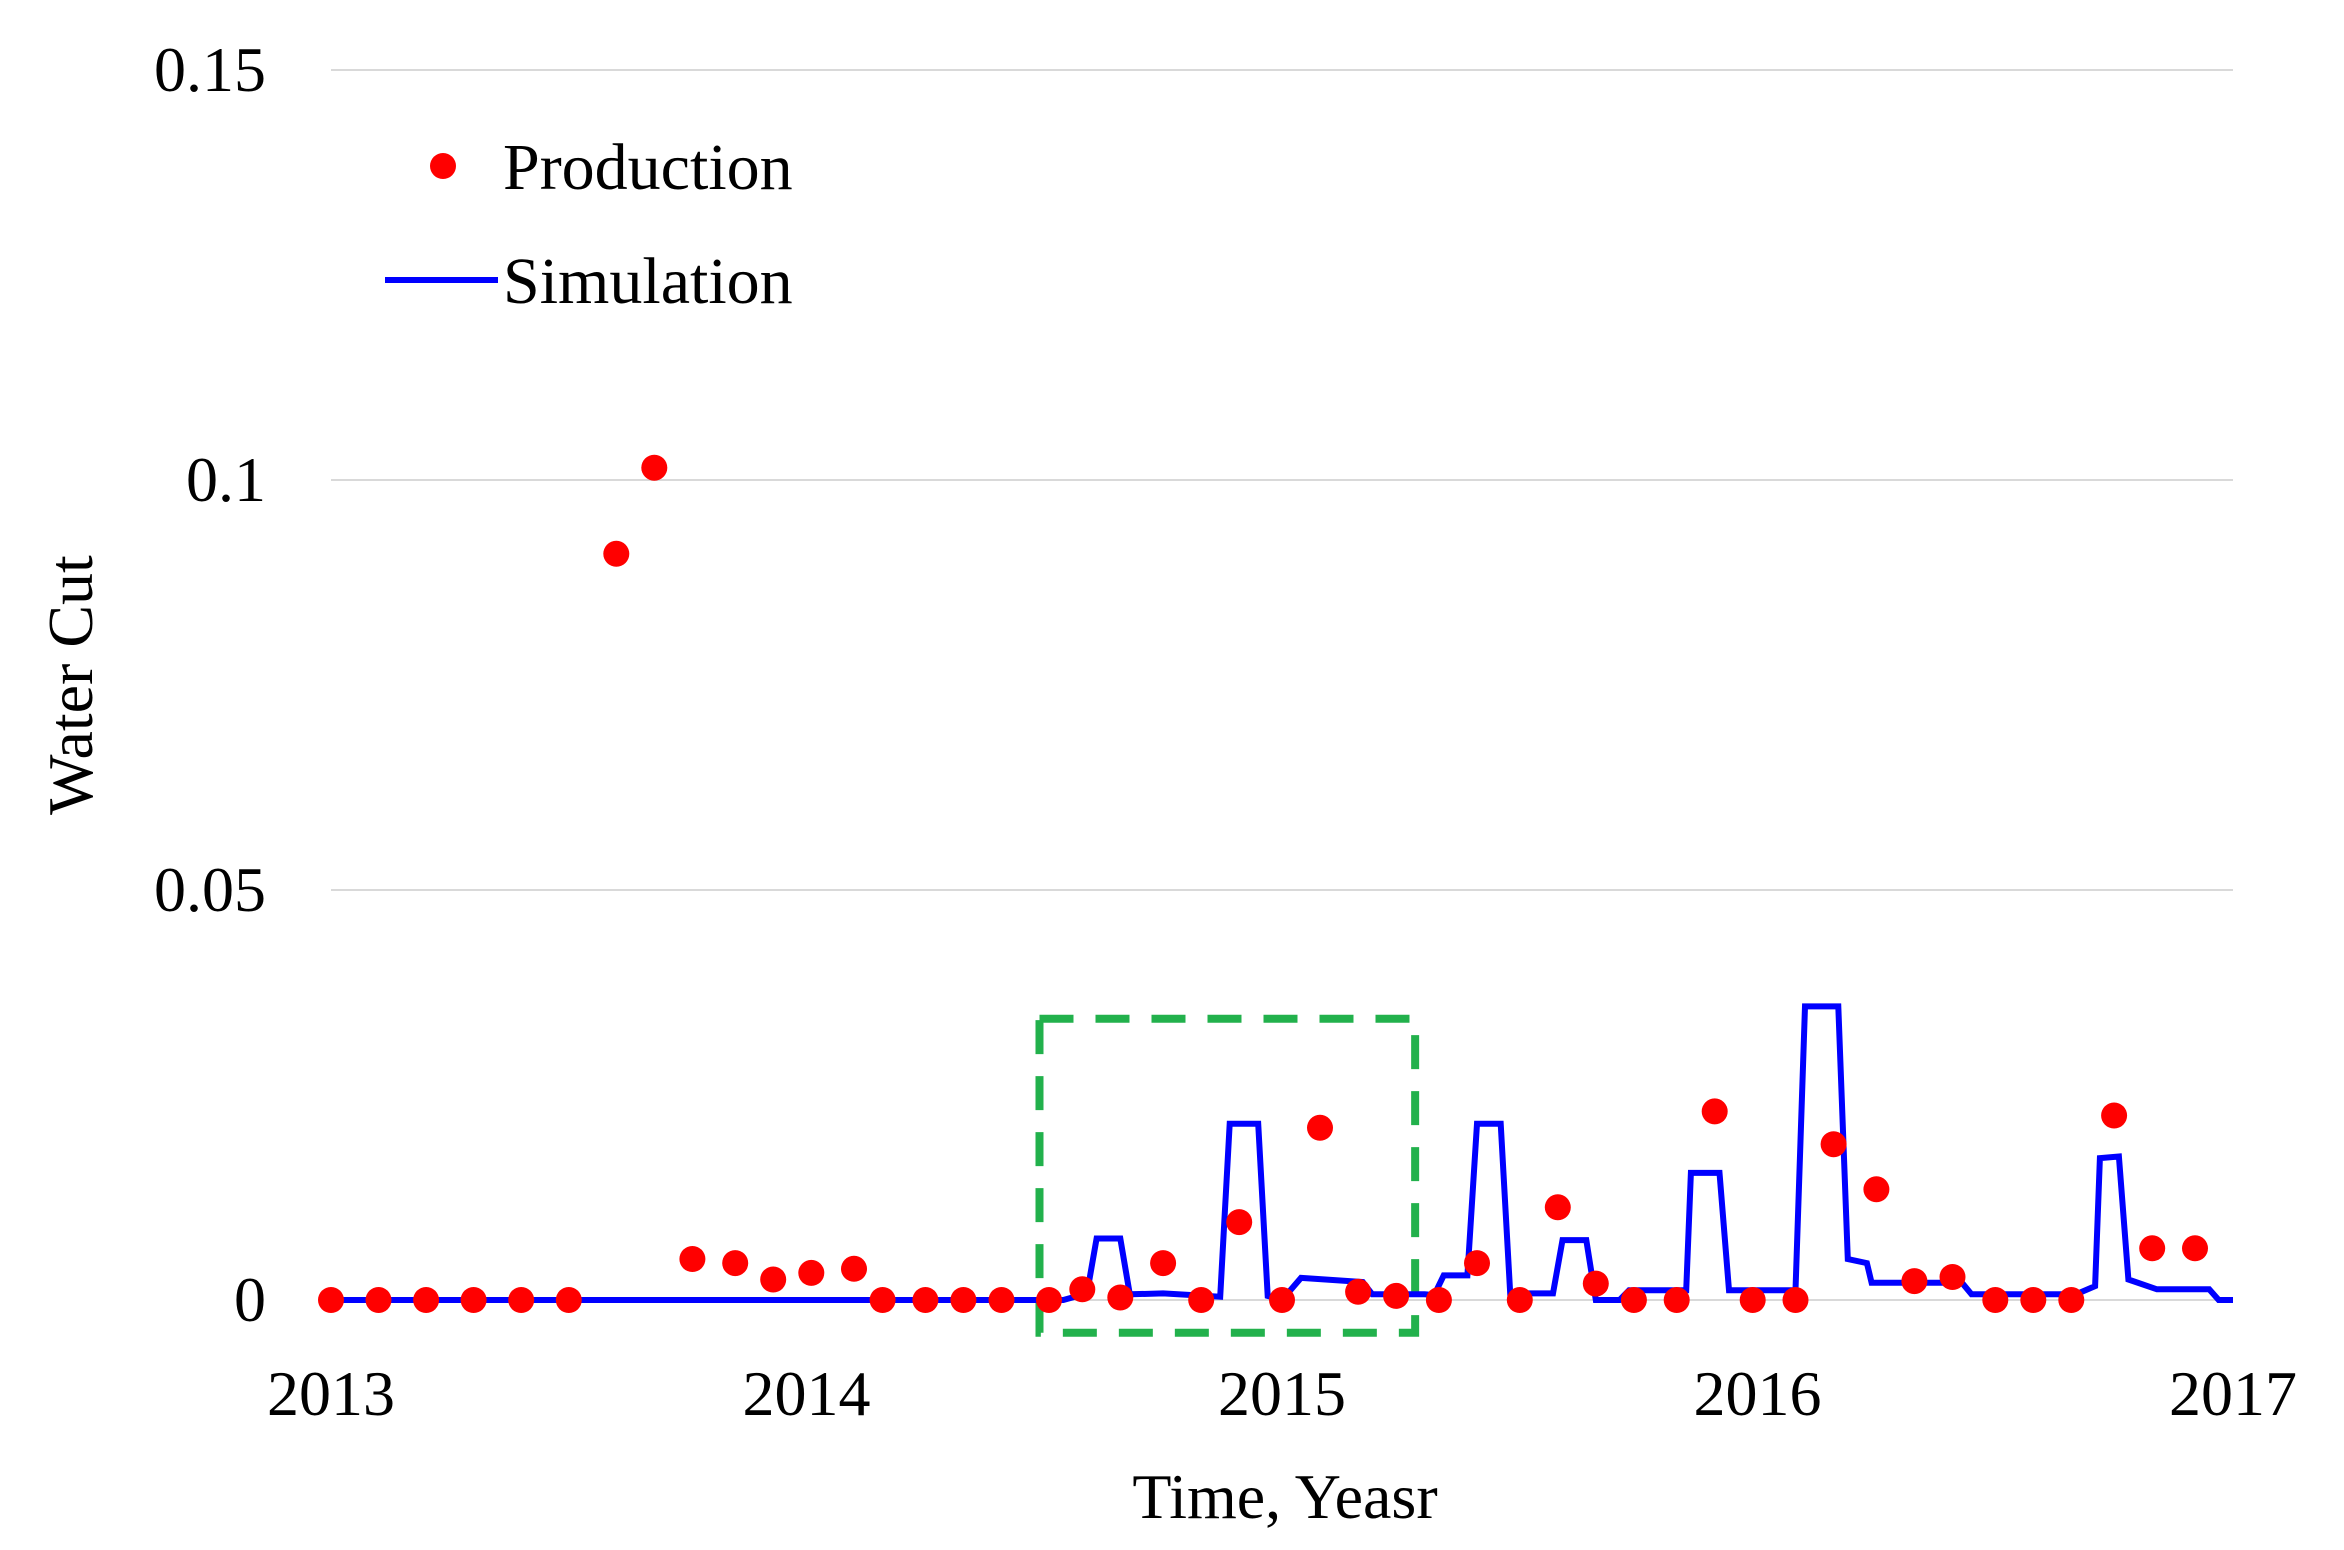  Describe the element at coordinates (807, 1393) in the screenshot. I see `x-tick-label: 2014` at that location.